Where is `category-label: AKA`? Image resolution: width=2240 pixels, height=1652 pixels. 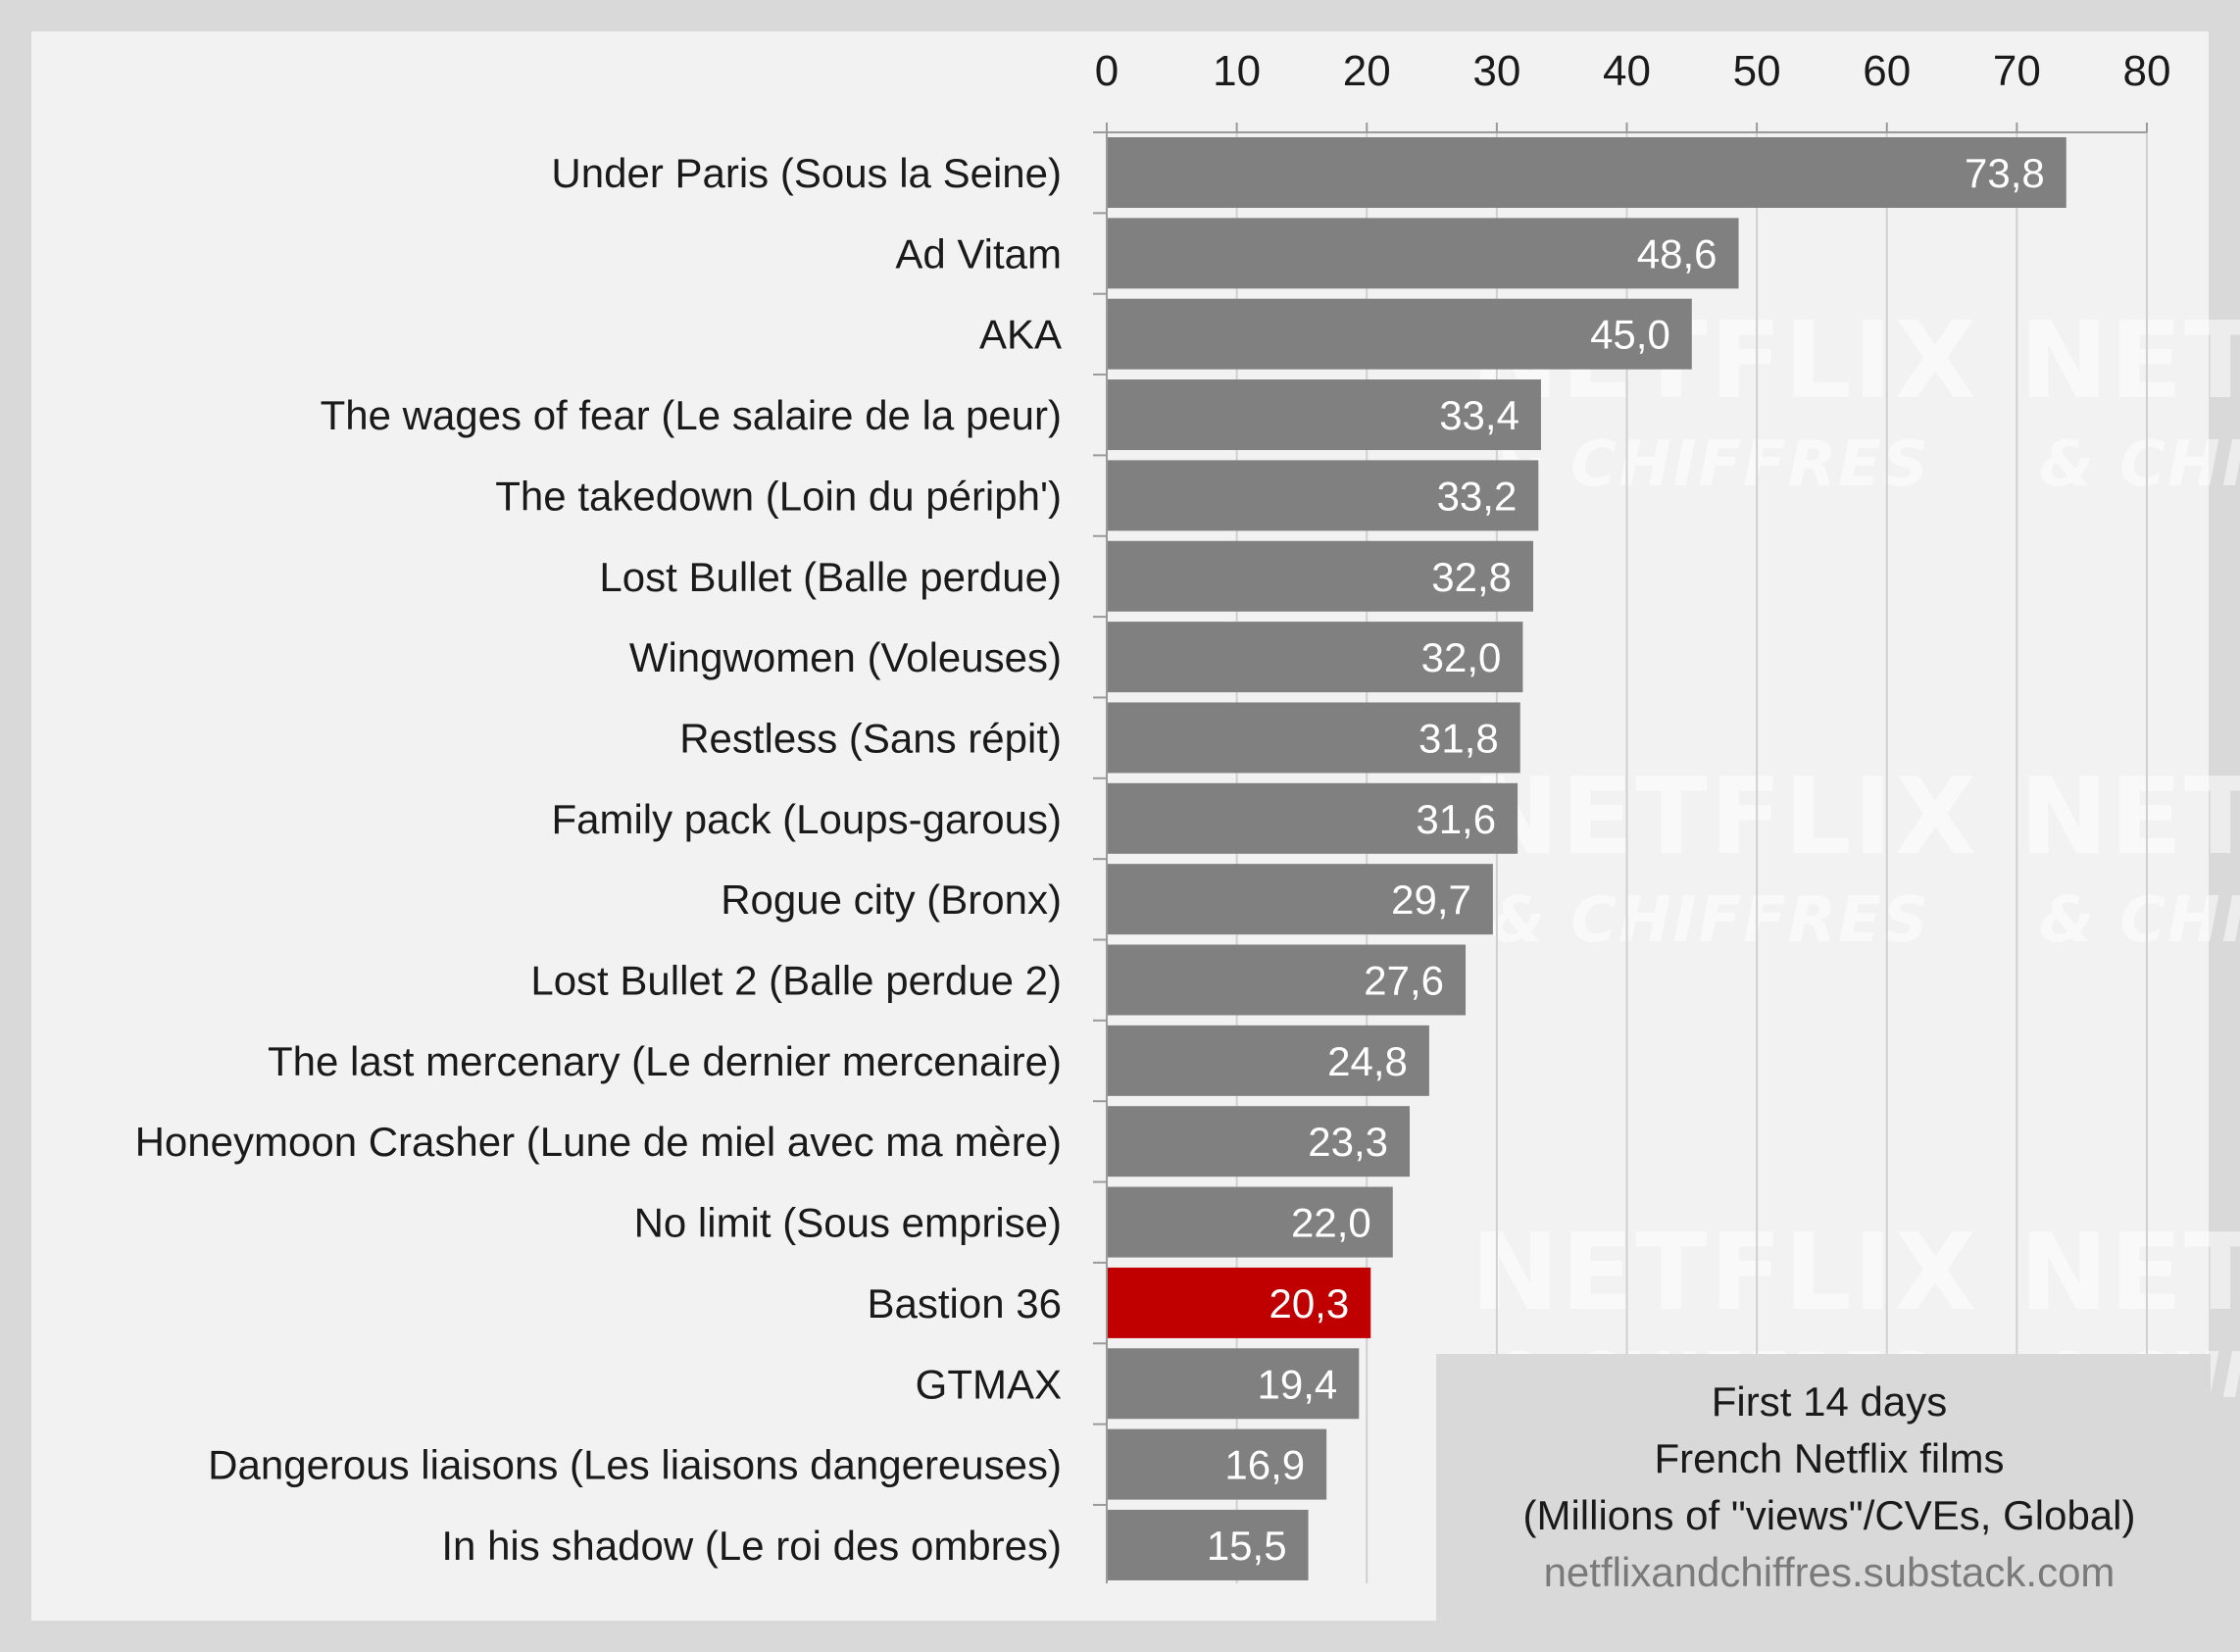
category-label: AKA is located at coordinates (1021, 335).